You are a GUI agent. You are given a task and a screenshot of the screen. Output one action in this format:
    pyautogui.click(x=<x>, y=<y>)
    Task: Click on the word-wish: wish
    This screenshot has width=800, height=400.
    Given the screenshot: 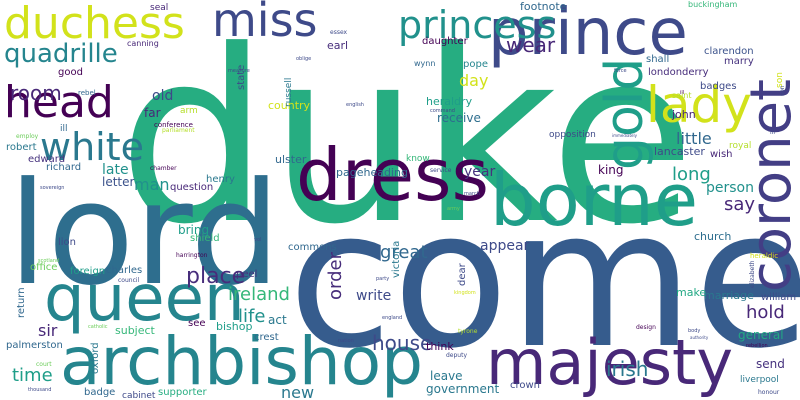 What is the action you would take?
    pyautogui.click(x=721, y=154)
    